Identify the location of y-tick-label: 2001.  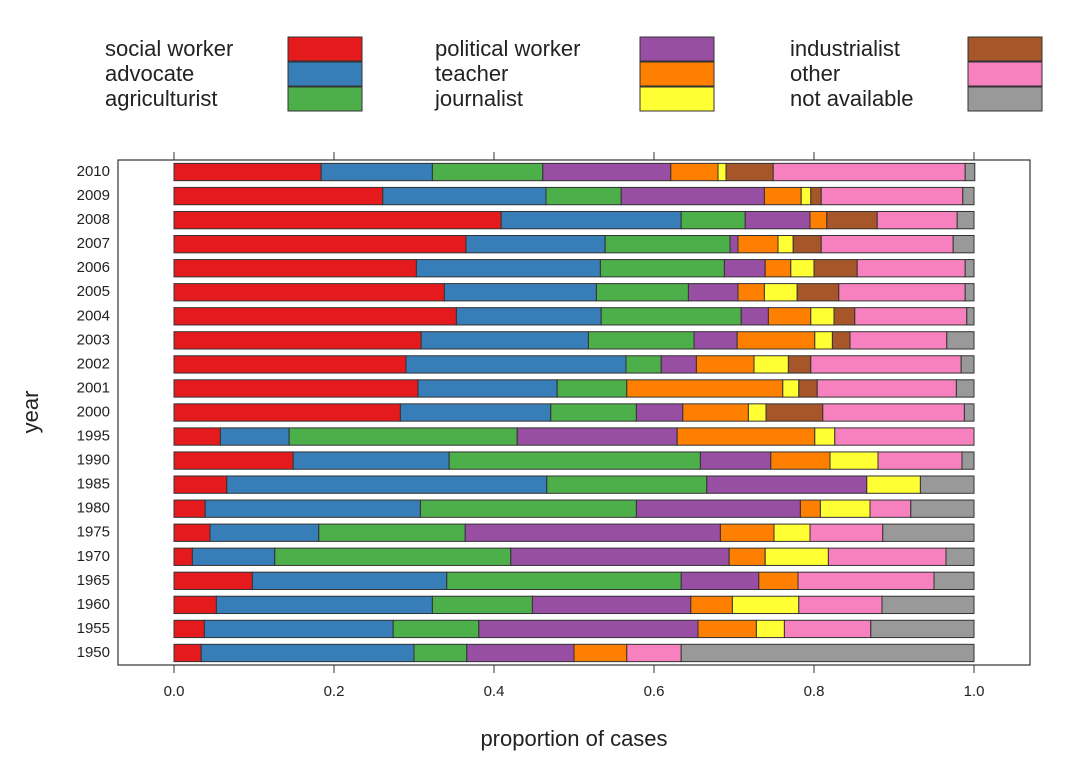
(93, 387).